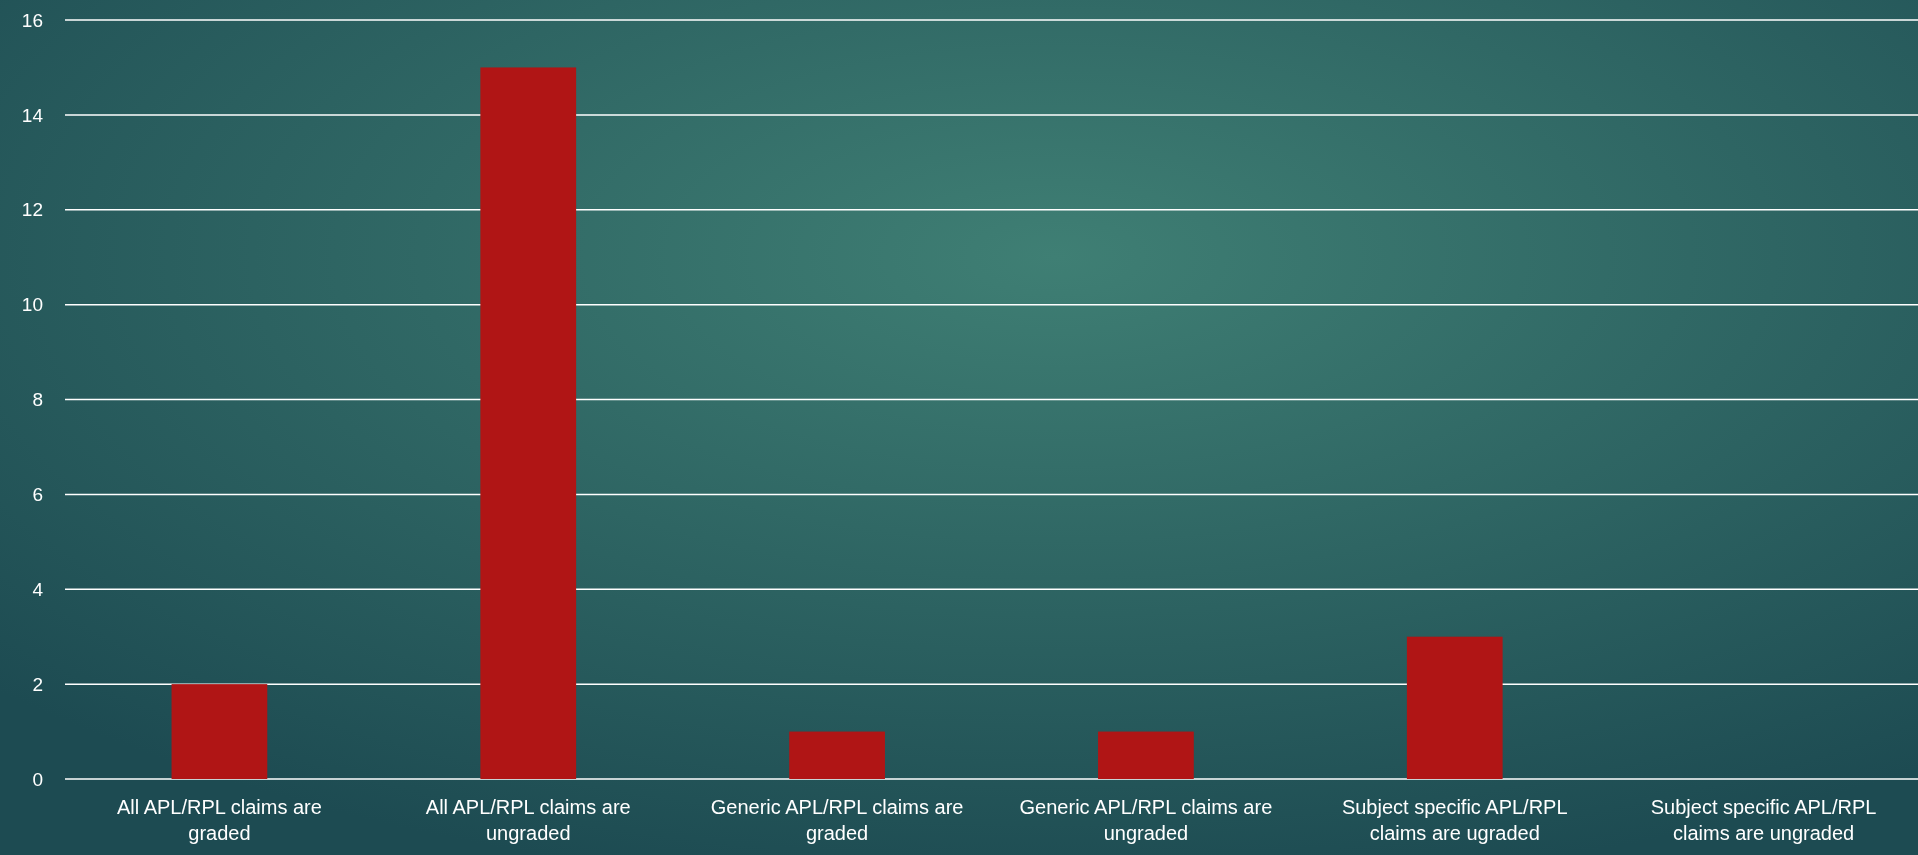  Describe the element at coordinates (1763, 820) in the screenshot. I see `x-tick-label: Subject specific APL/RPL claims are ungraded` at that location.